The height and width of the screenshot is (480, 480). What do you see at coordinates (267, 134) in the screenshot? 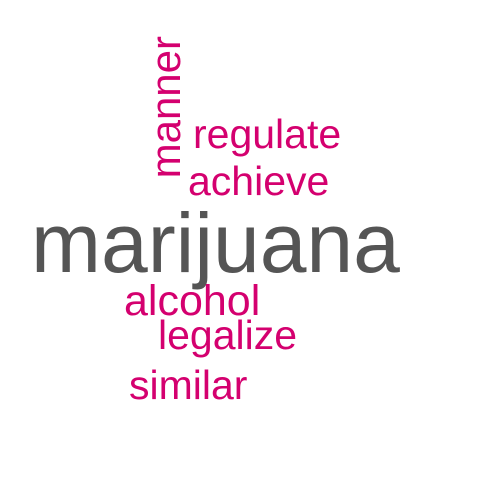
I see `word-regulate: regulate` at bounding box center [267, 134].